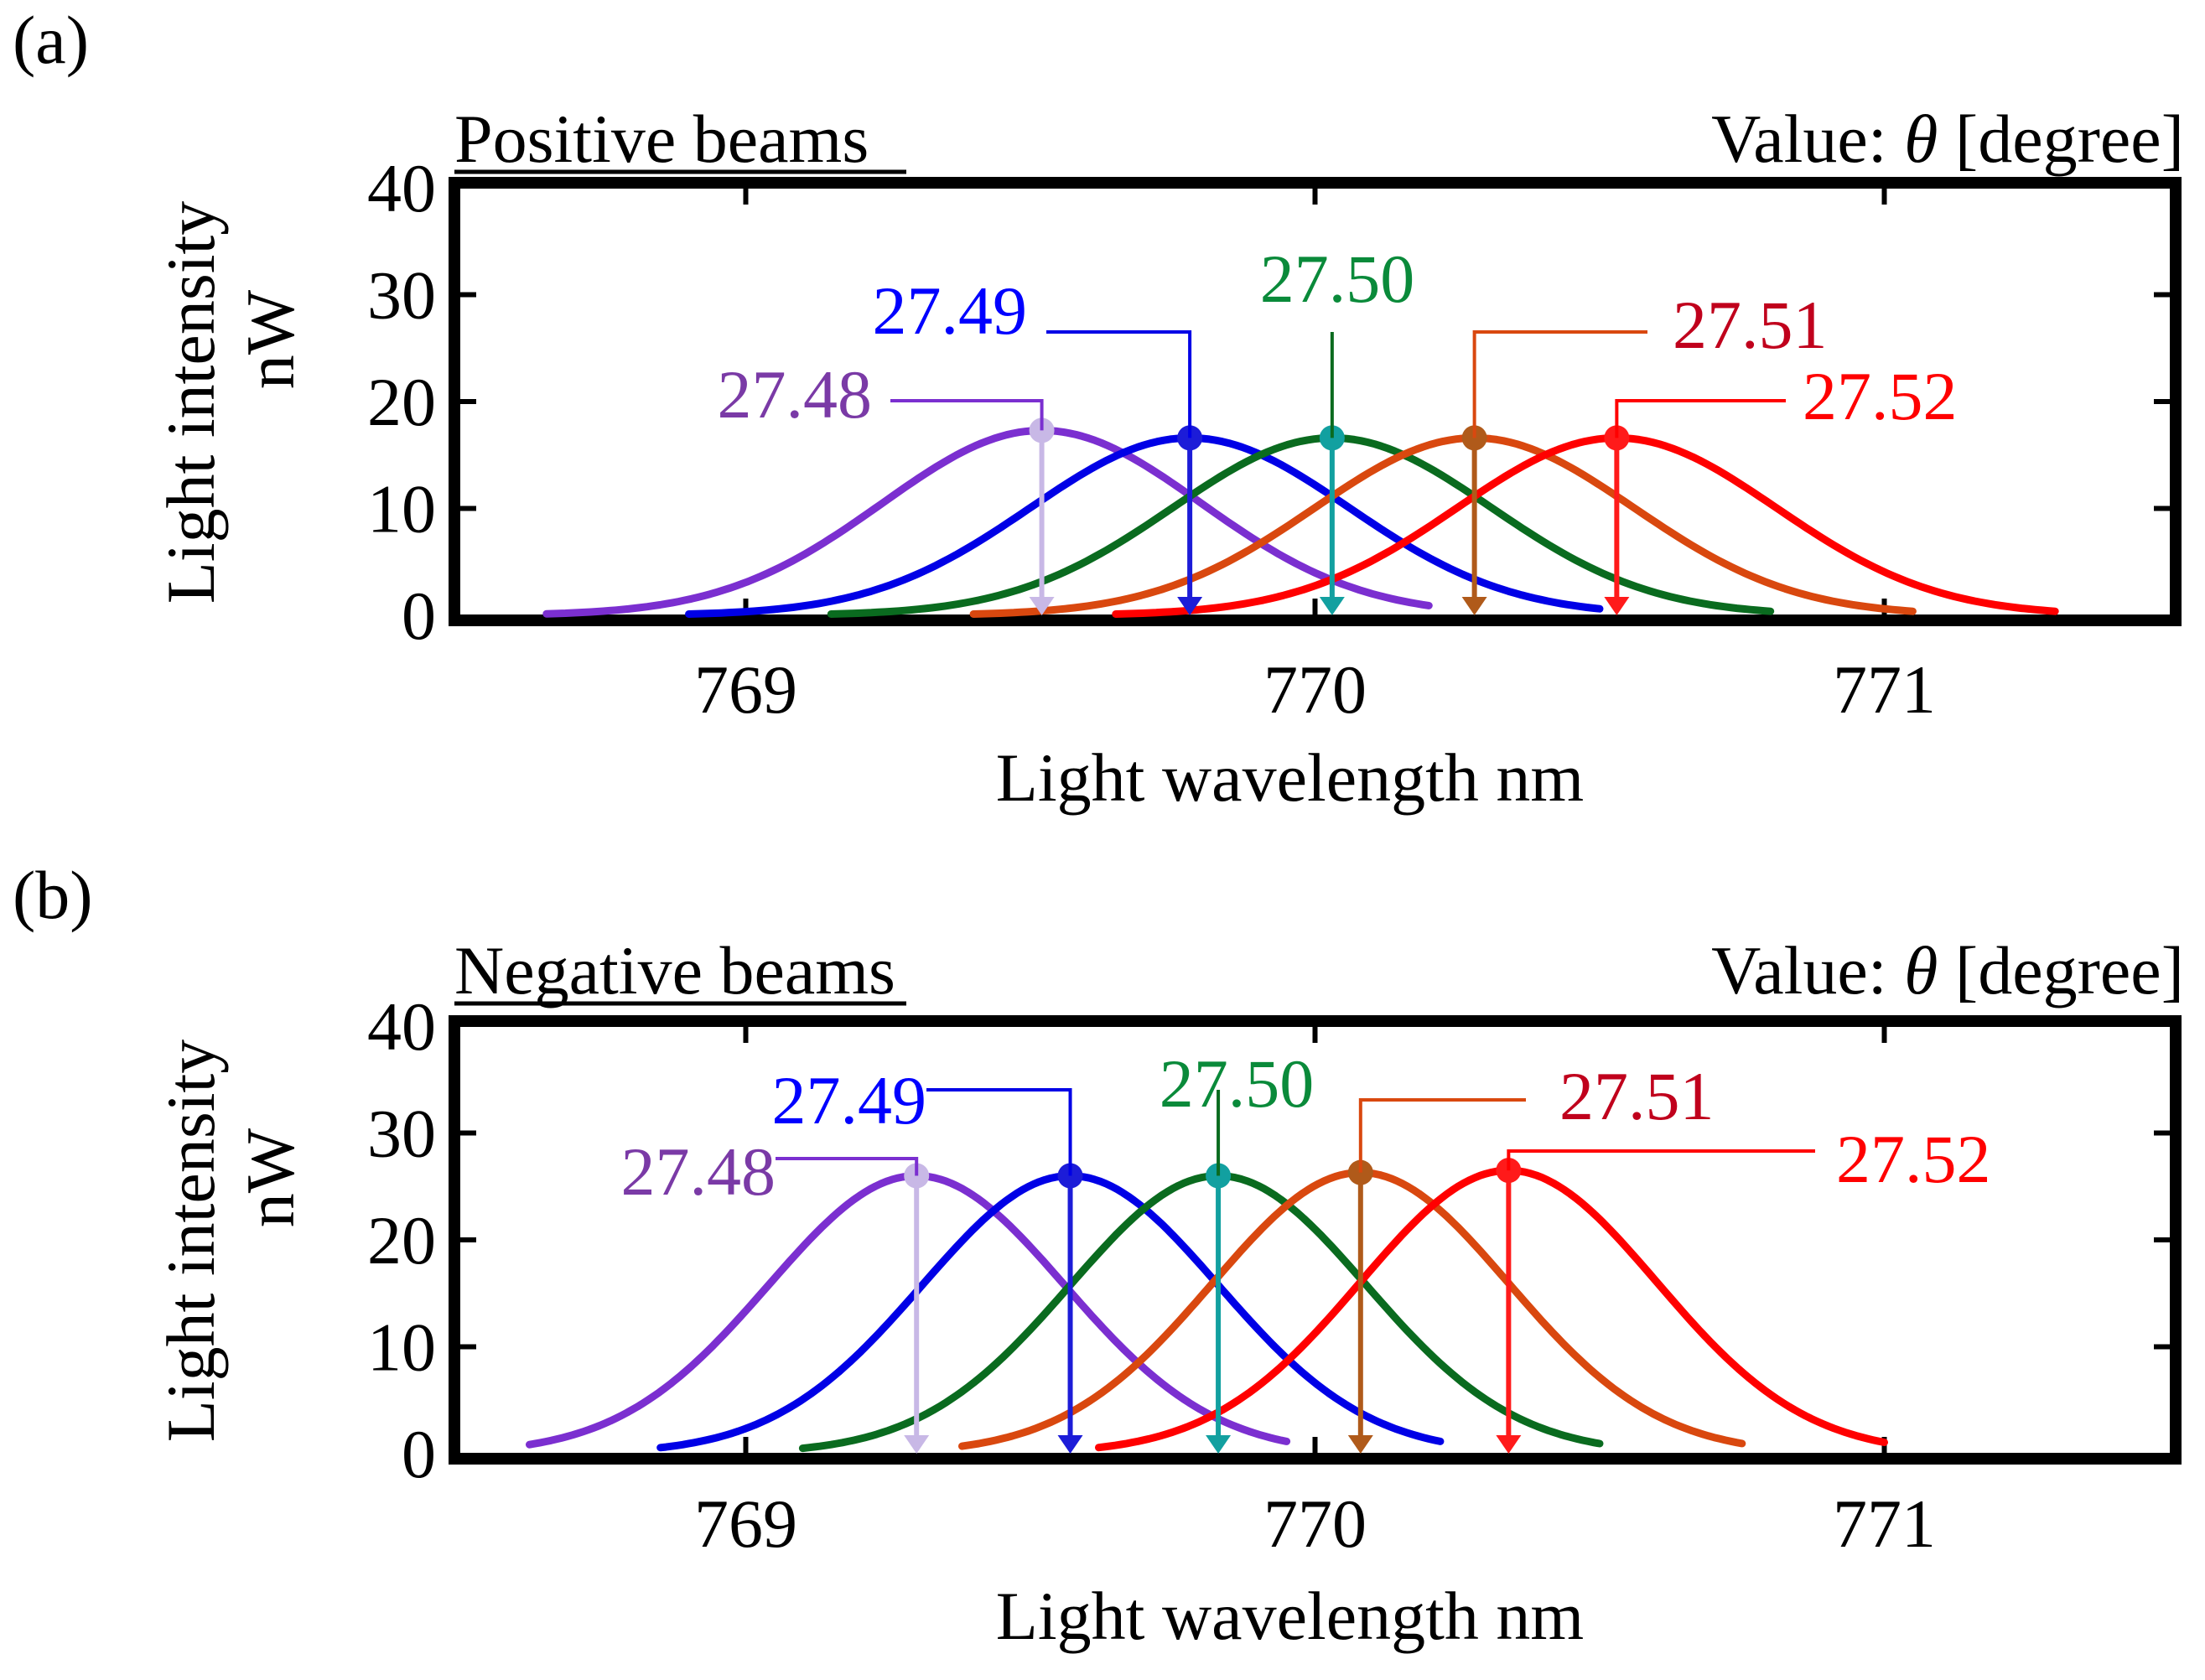 This screenshot has height=1680, width=2205. Describe the element at coordinates (53, 895) in the screenshot. I see `panel-label: (b)` at that location.